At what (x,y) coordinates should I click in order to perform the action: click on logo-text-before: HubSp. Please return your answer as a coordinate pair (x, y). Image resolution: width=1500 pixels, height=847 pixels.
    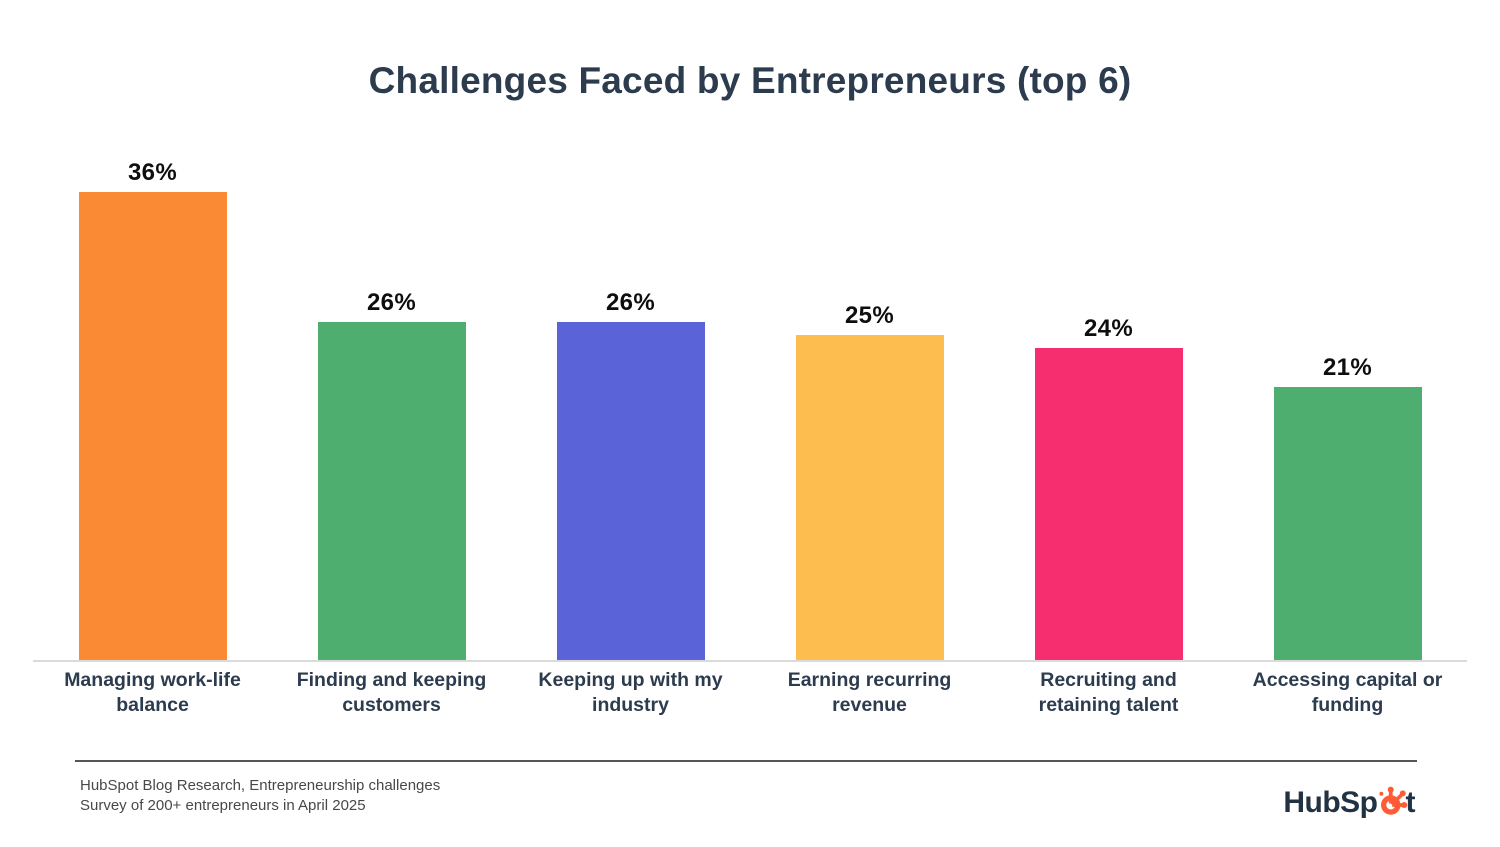
    Looking at the image, I should click on (1330, 802).